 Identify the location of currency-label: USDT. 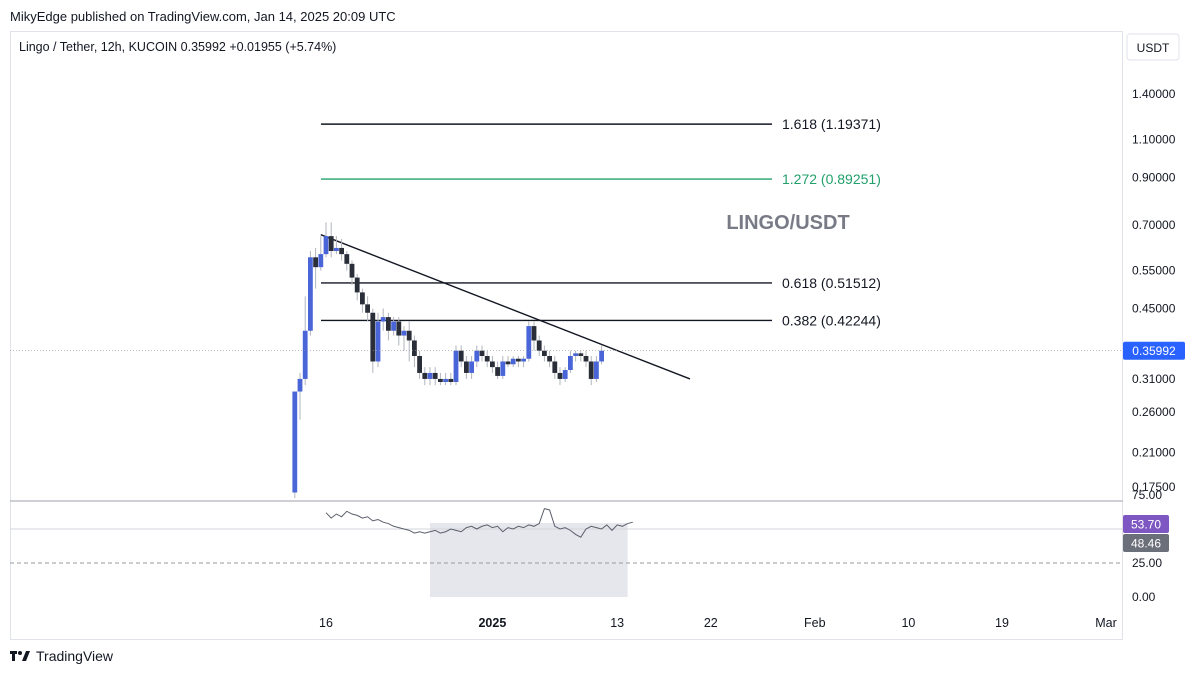
(1153, 48).